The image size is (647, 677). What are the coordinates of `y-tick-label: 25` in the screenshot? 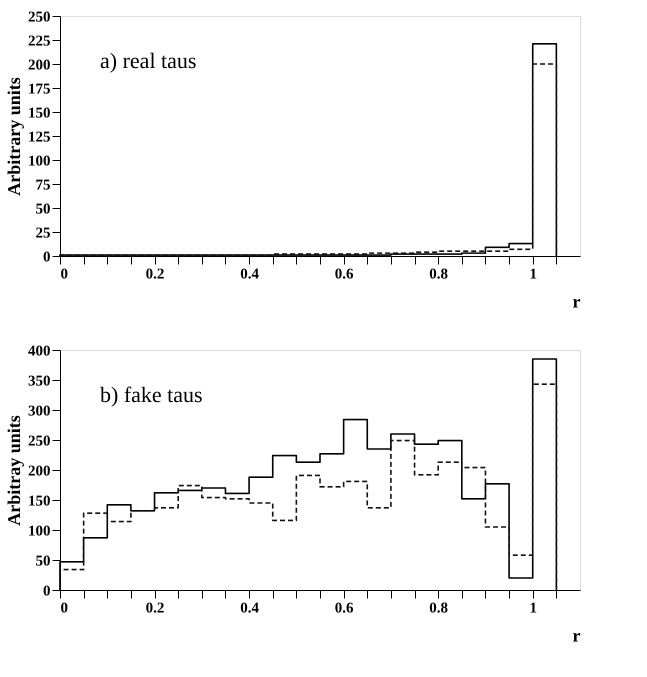 It's located at (43, 234).